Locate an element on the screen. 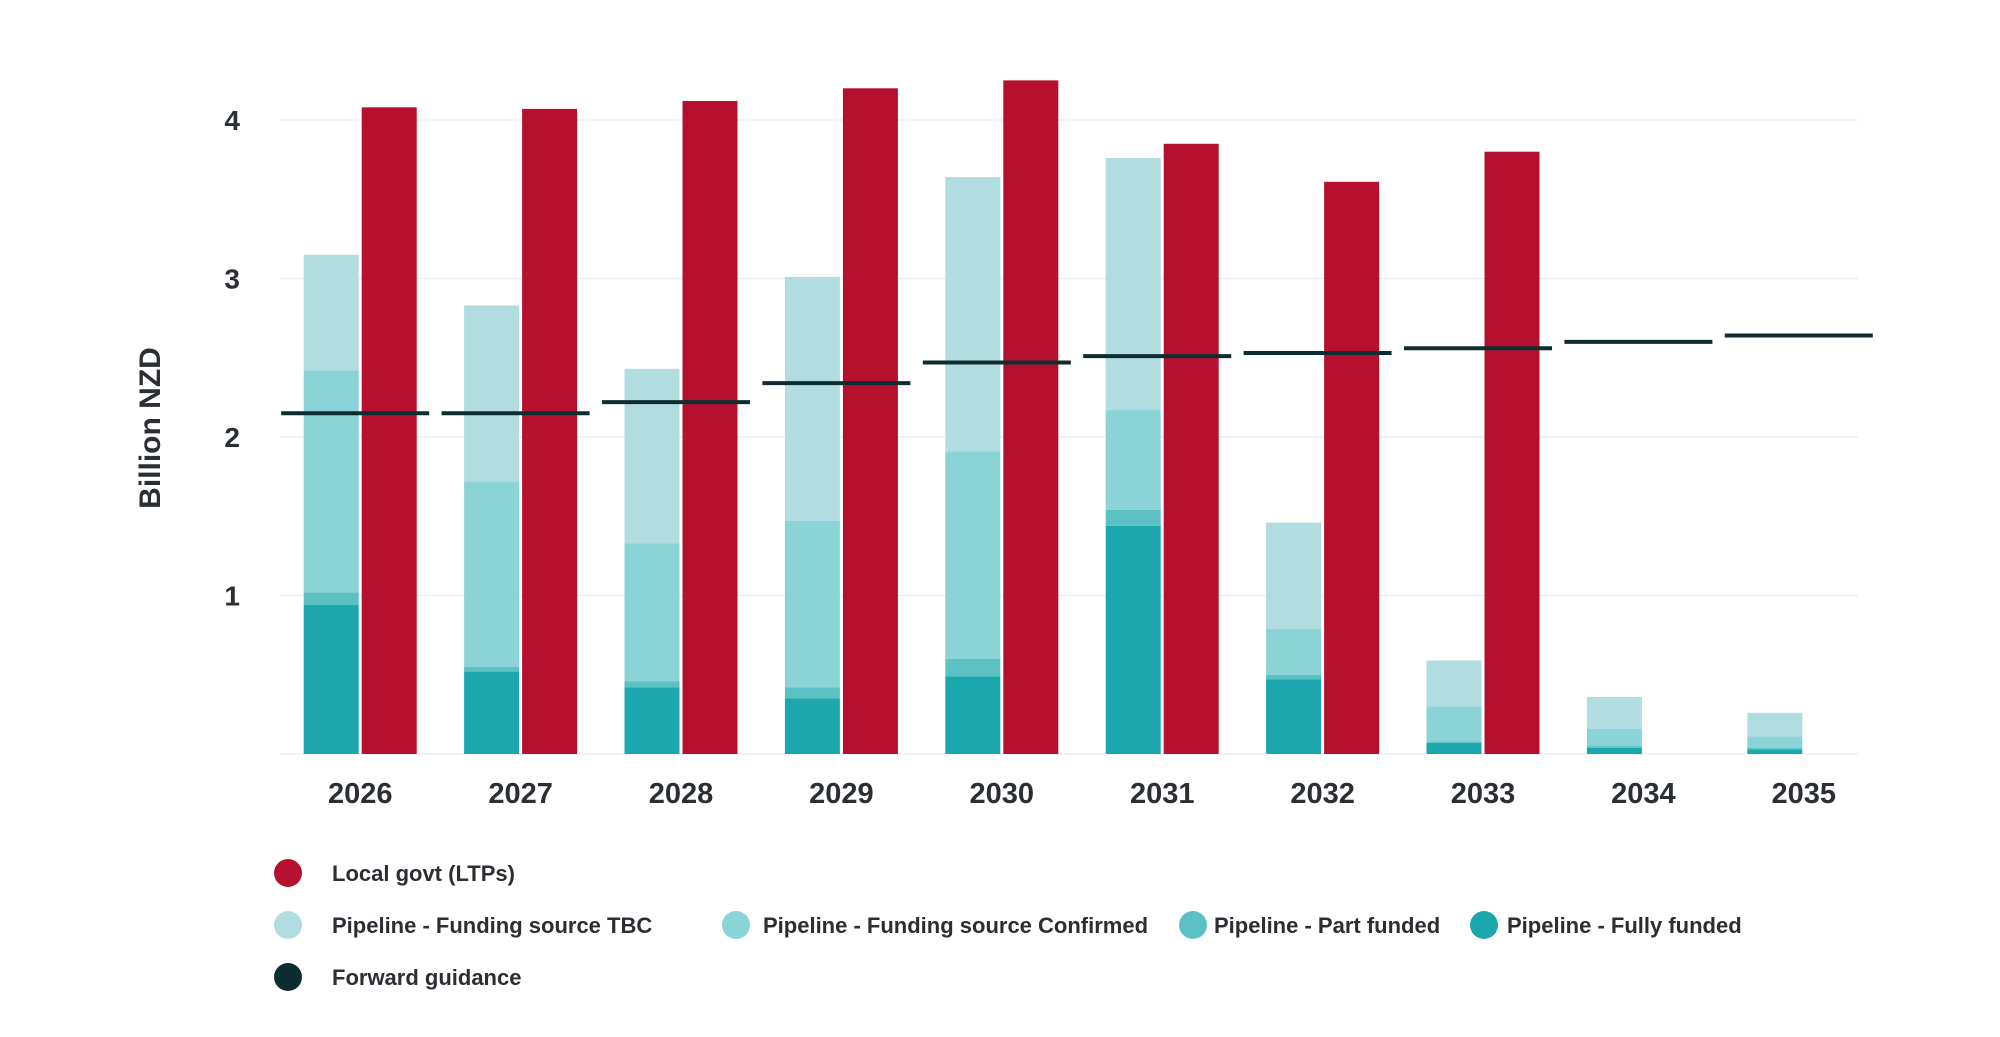  bar-pipeline-part-funded-2027 is located at coordinates (492, 669).